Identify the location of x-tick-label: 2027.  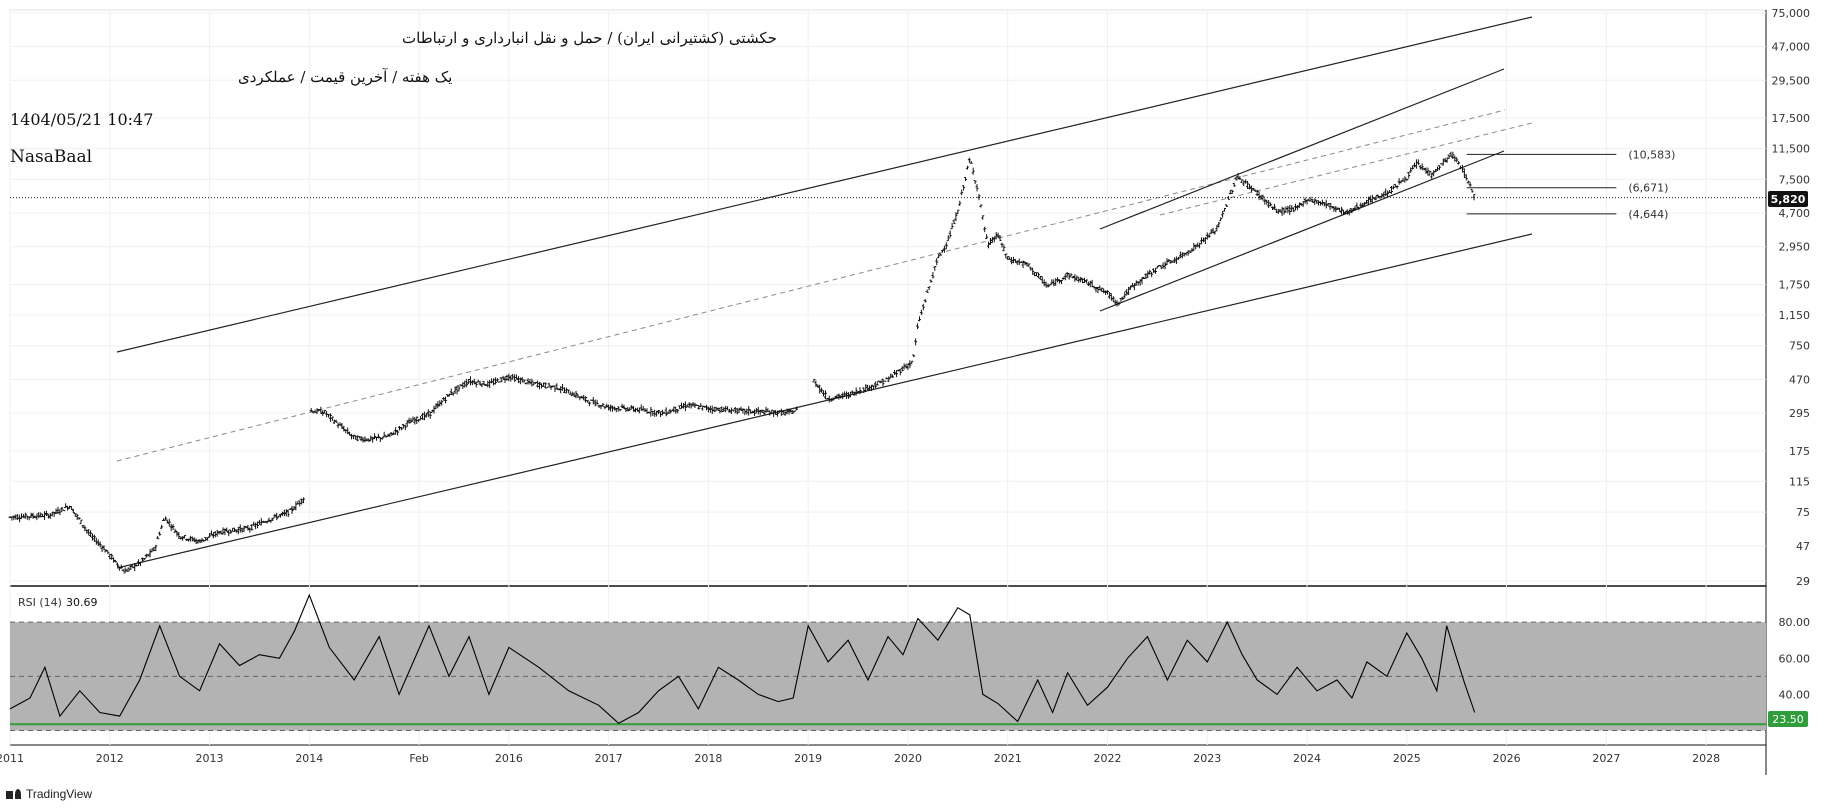
(1606, 758).